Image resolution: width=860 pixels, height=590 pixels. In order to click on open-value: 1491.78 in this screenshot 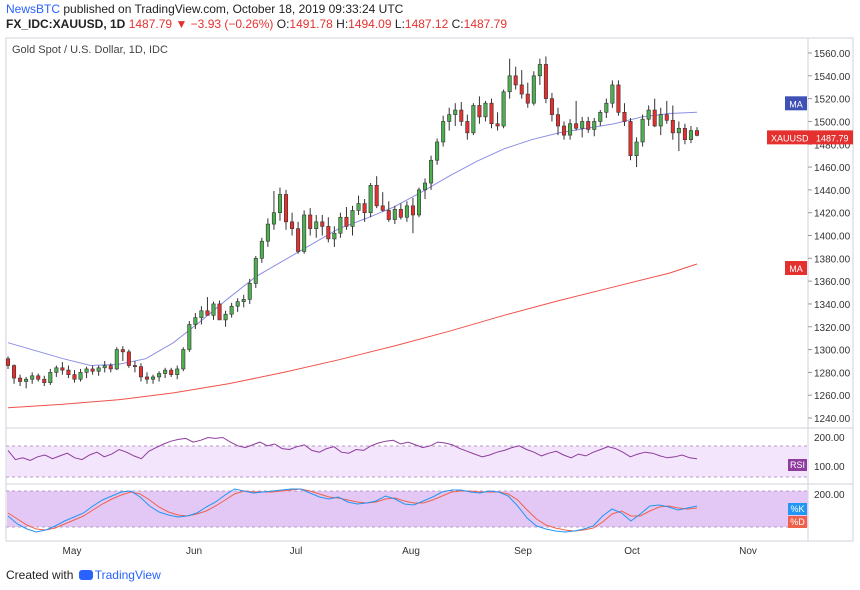, I will do `click(311, 24)`.